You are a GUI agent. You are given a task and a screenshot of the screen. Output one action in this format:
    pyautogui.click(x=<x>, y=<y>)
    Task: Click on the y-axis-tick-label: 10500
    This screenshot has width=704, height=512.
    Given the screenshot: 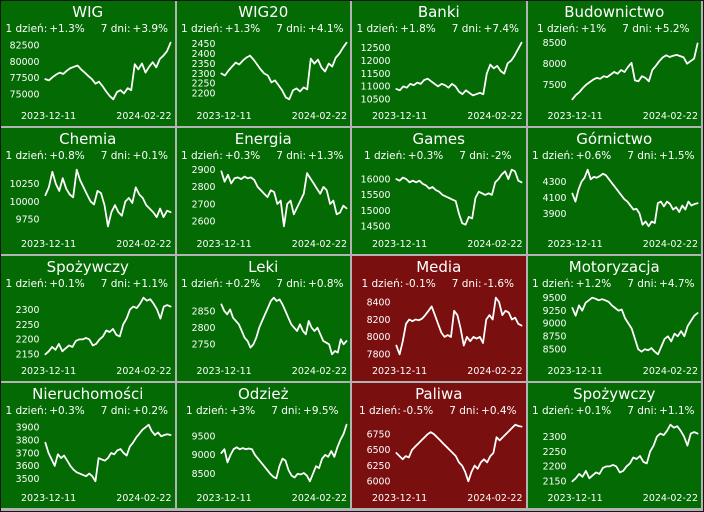 What is the action you would take?
    pyautogui.click(x=376, y=100)
    